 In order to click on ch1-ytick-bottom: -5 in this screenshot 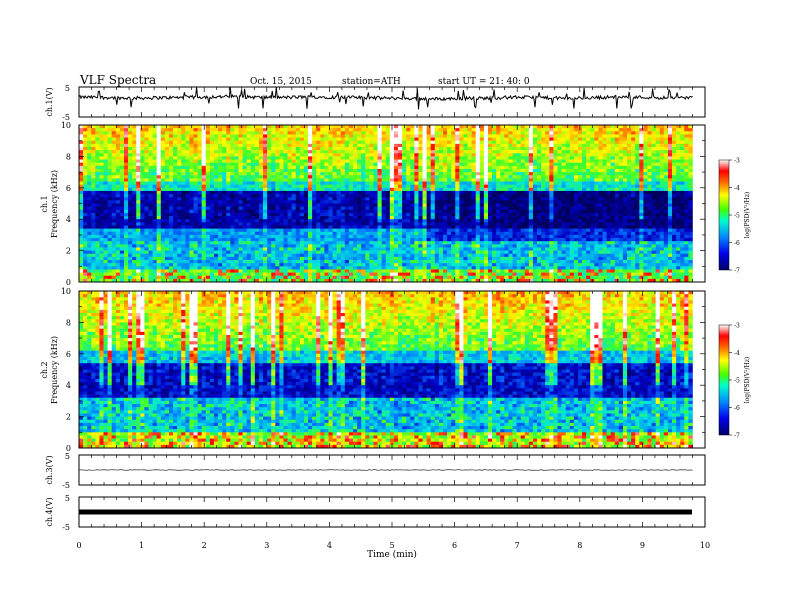, I will do `click(66, 117)`.